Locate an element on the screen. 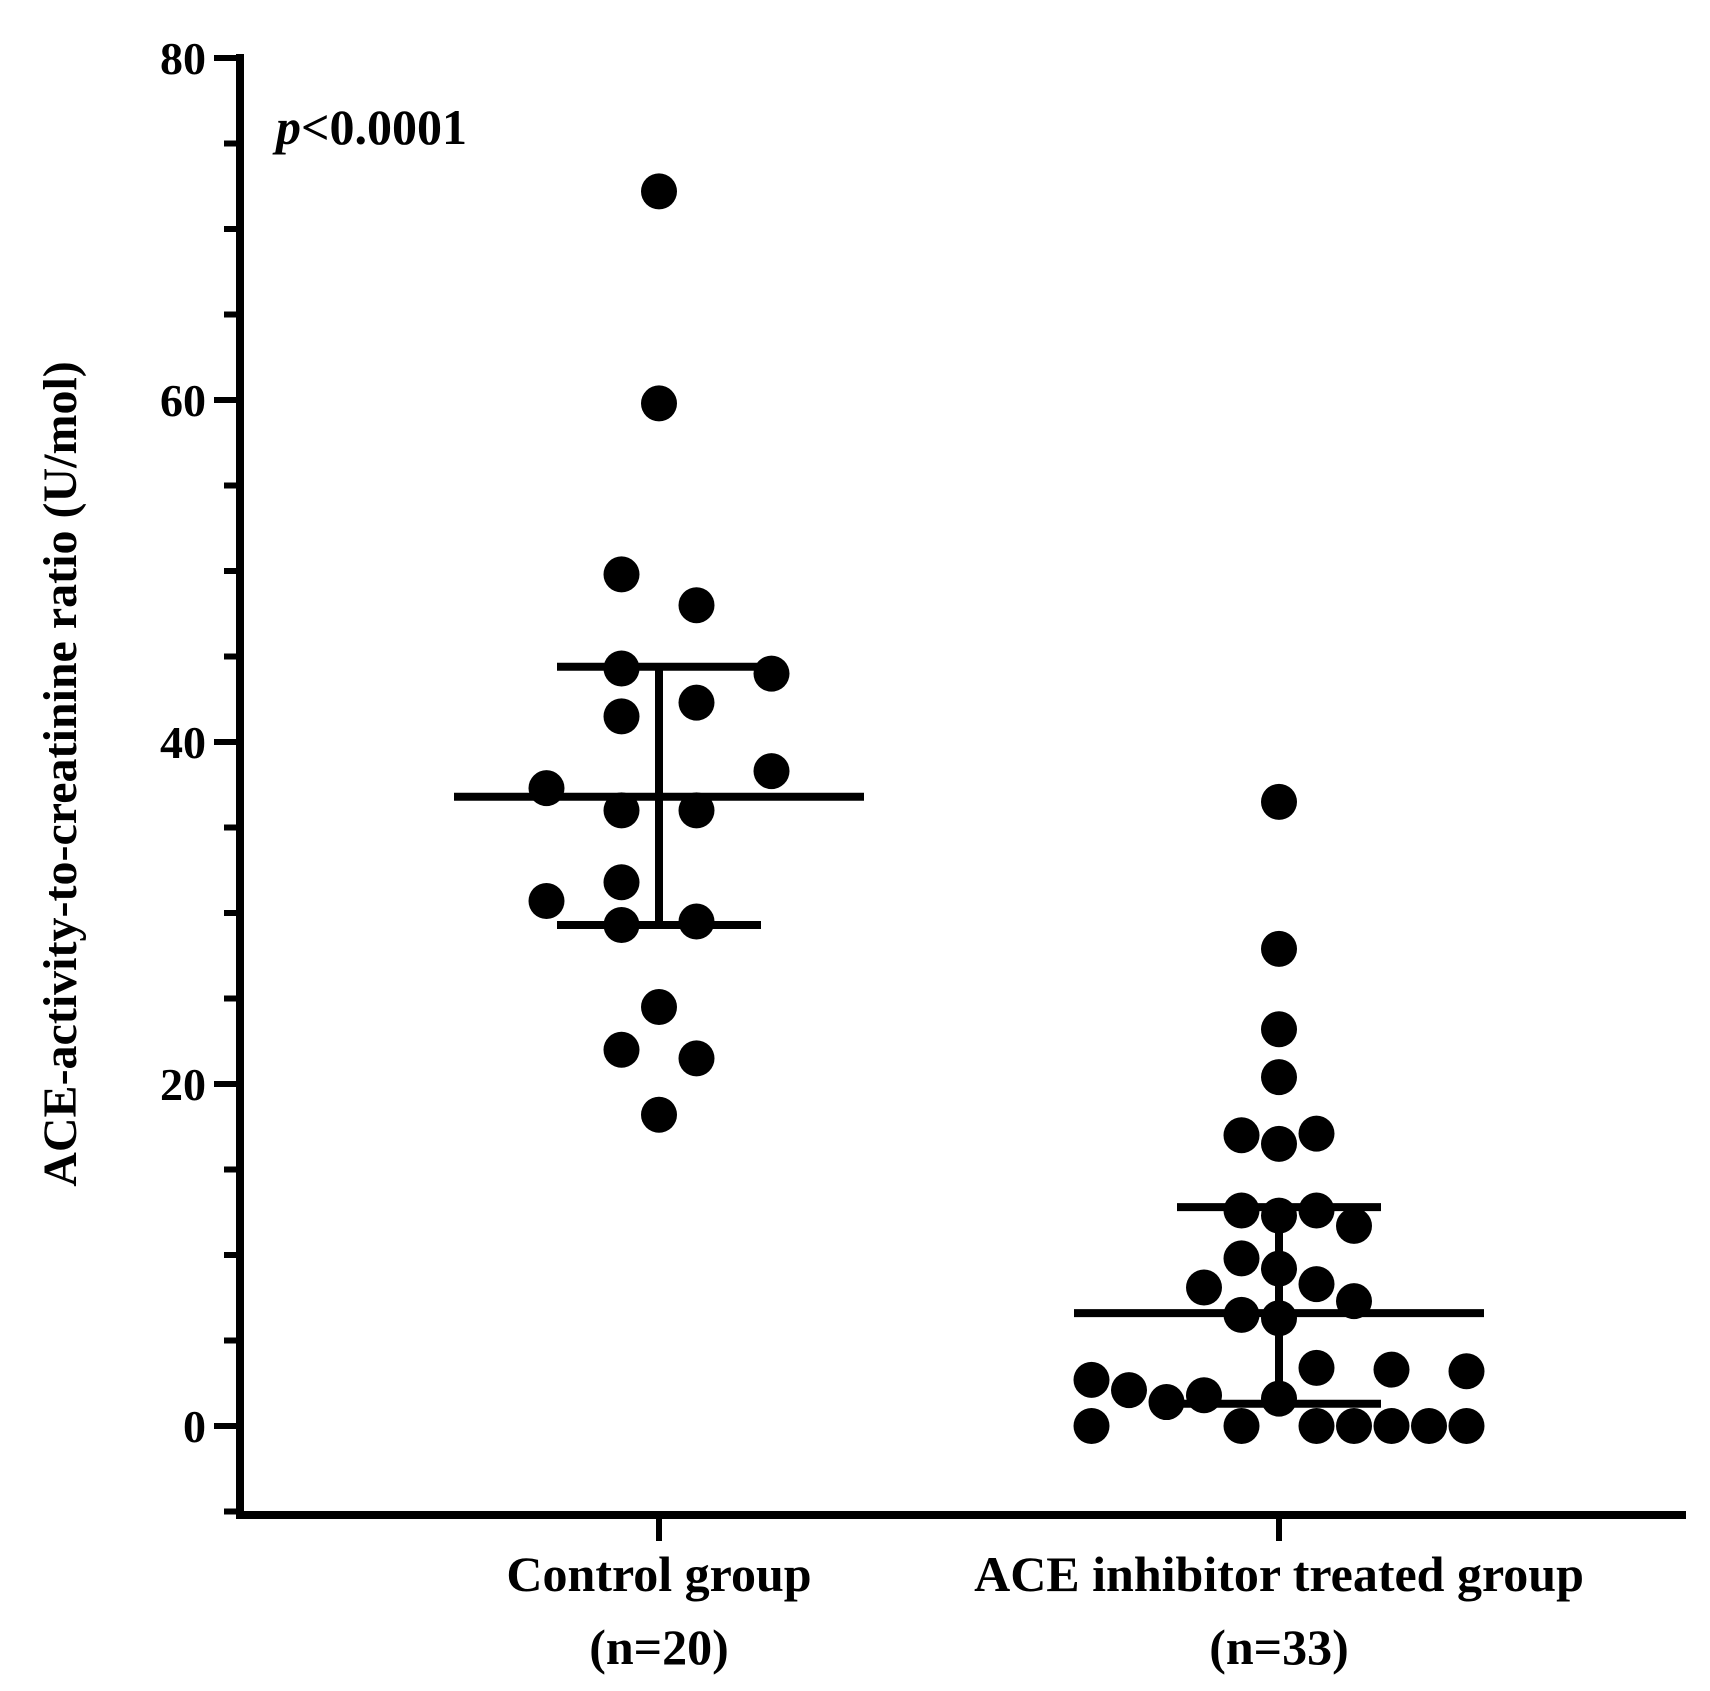  x-category-label: Control group is located at coordinates (658, 1574).